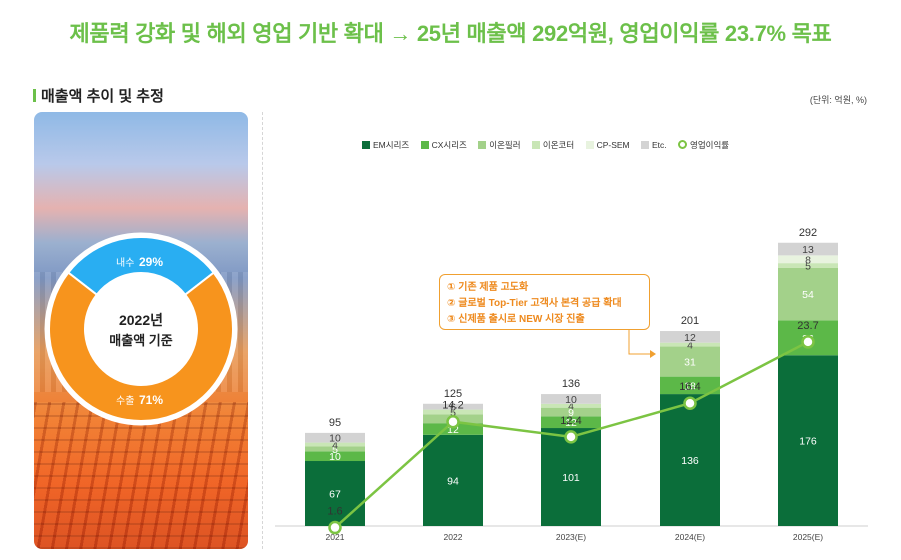 This screenshot has width=901, height=560. What do you see at coordinates (151, 262) in the screenshot?
I see `domestic-value: 29%` at bounding box center [151, 262].